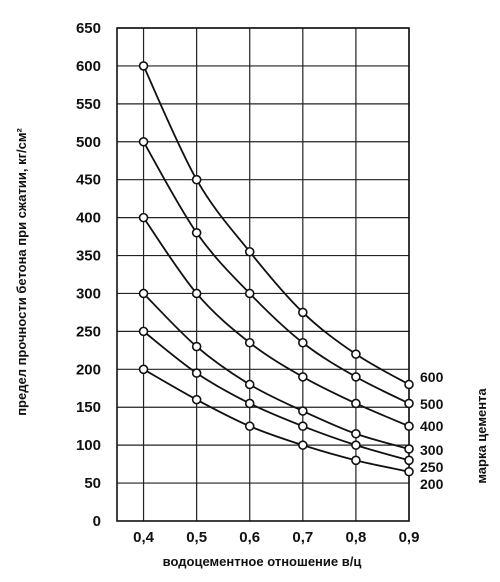 The height and width of the screenshot is (582, 500). What do you see at coordinates (88, 331) in the screenshot?
I see `y-tick-label: 250` at bounding box center [88, 331].